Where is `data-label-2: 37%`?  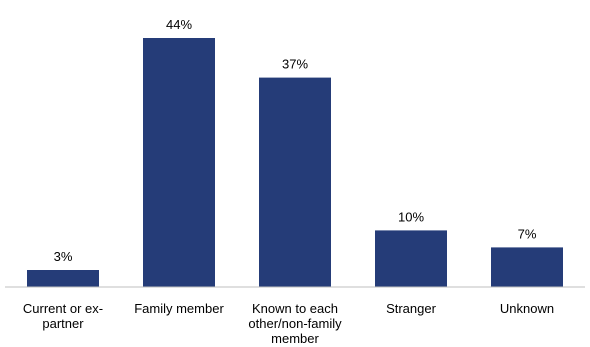 data-label-2: 37% is located at coordinates (295, 64).